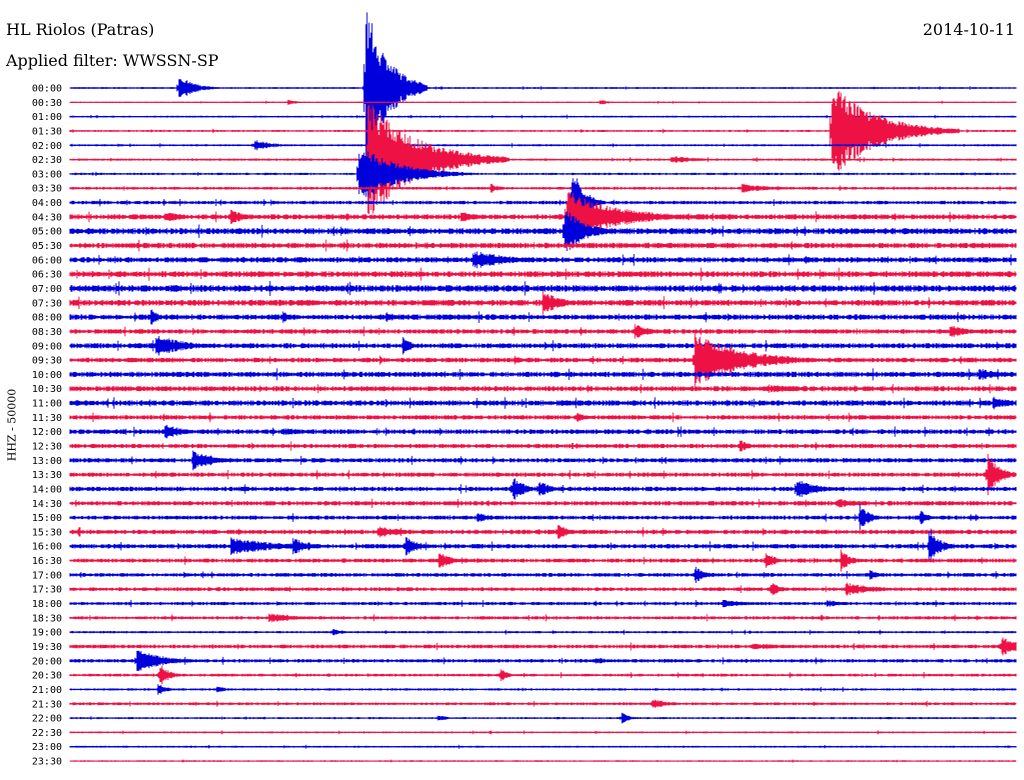  What do you see at coordinates (47, 346) in the screenshot?
I see `row-time-label: 09:00` at bounding box center [47, 346].